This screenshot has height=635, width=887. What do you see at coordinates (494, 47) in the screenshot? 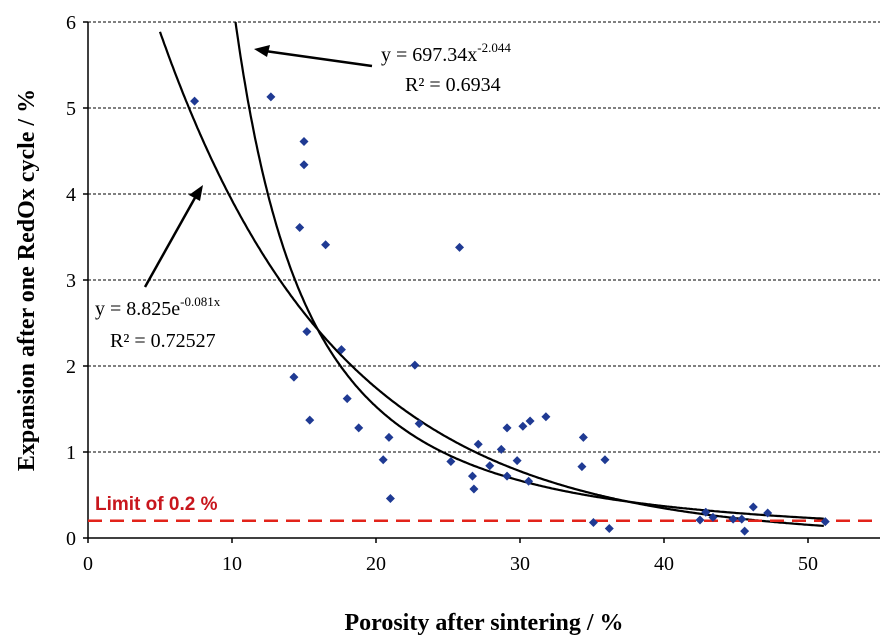
I see `power-fit-equation-exponent: -2.044` at bounding box center [494, 47].